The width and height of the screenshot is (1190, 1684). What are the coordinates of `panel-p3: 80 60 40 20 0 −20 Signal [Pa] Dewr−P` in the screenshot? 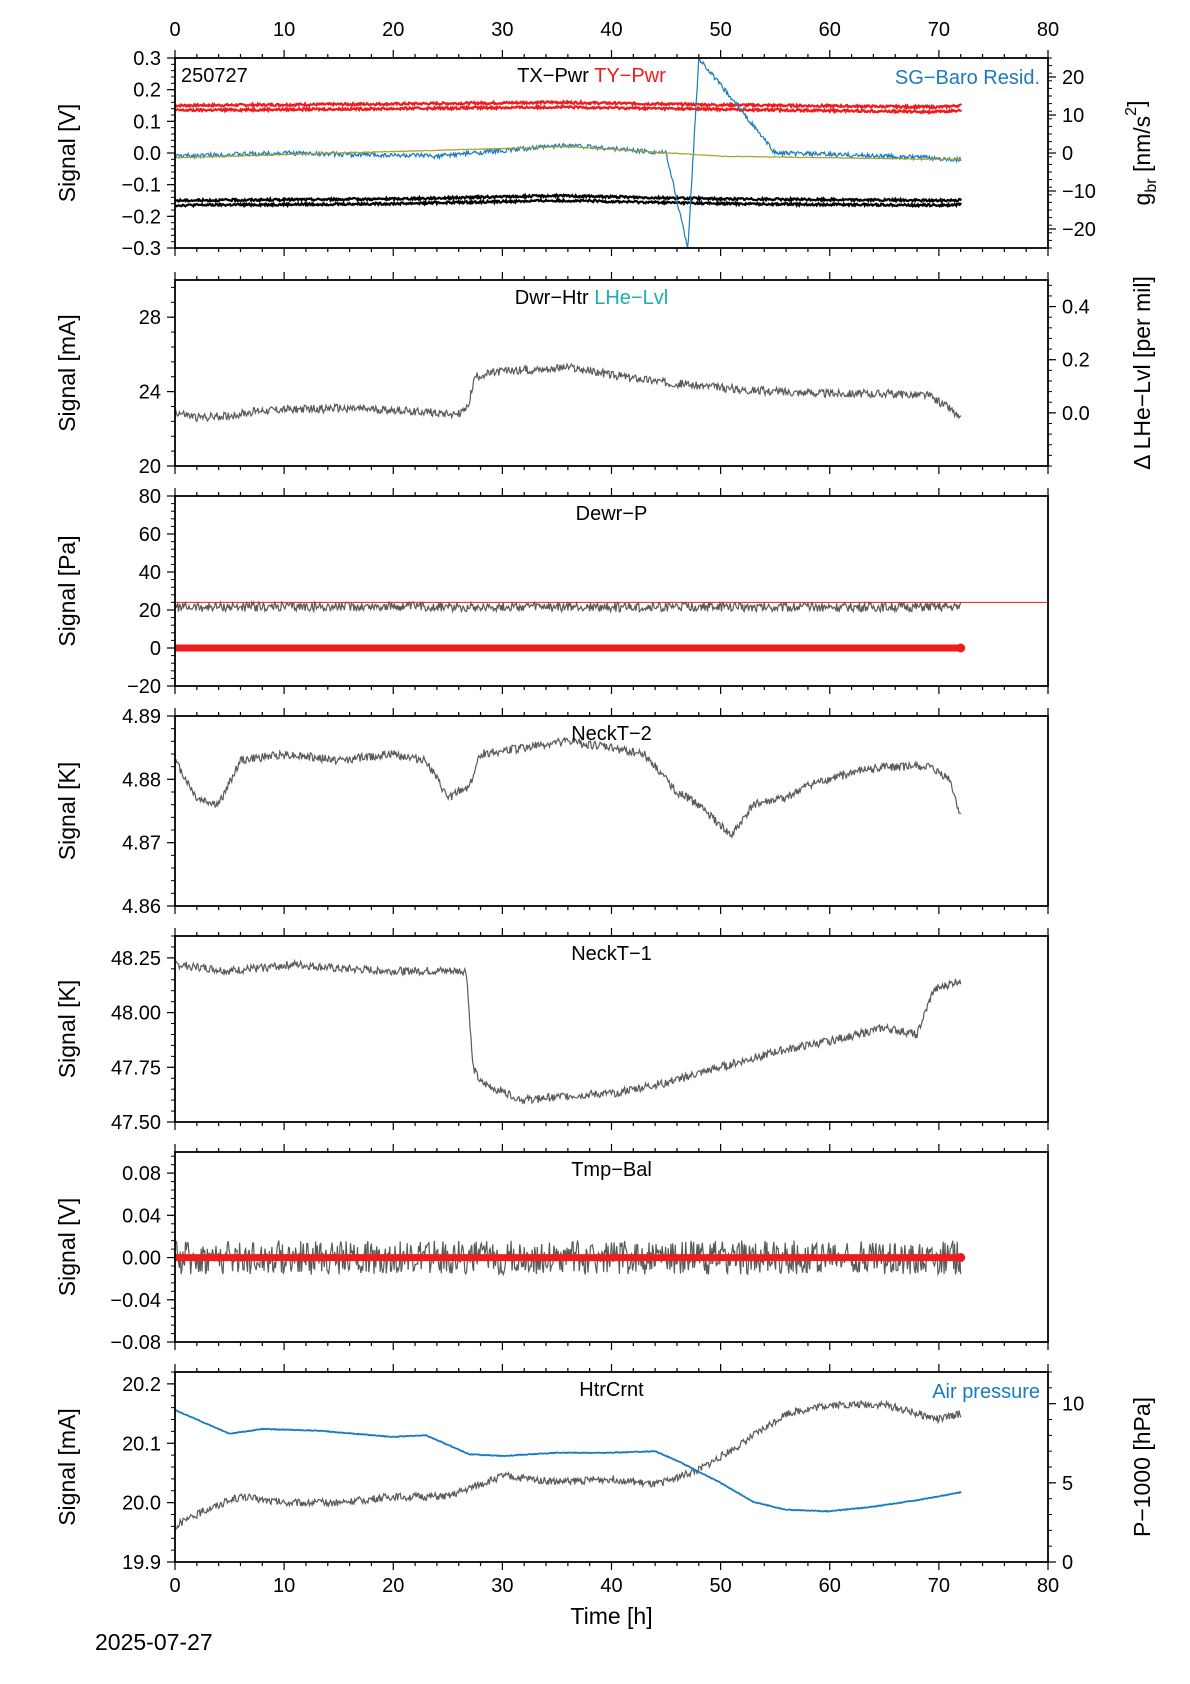 It's located at (551, 592).